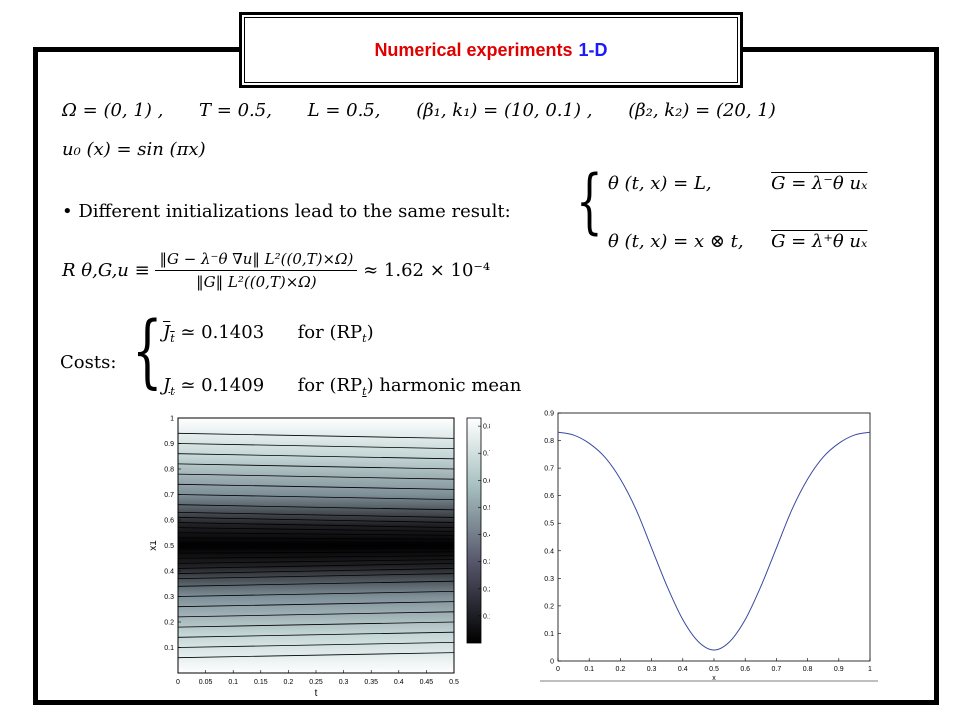 Image resolution: width=960 pixels, height=720 pixels. I want to click on x-tick-label: 1, so click(870, 669).